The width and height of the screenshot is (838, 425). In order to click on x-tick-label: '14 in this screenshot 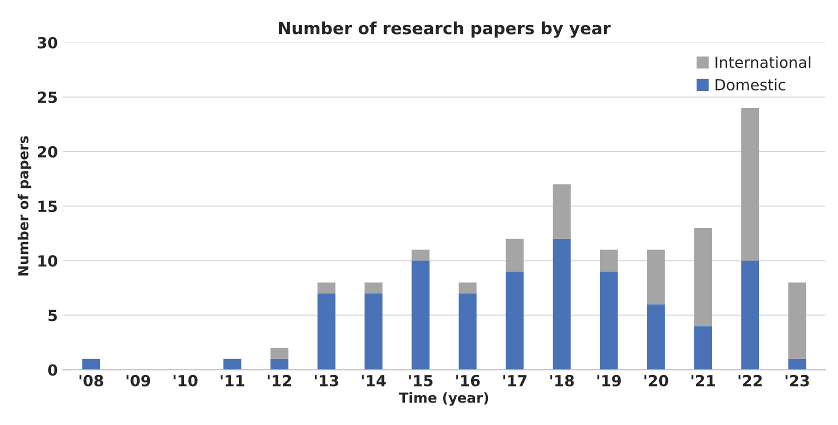, I will do `click(374, 380)`.